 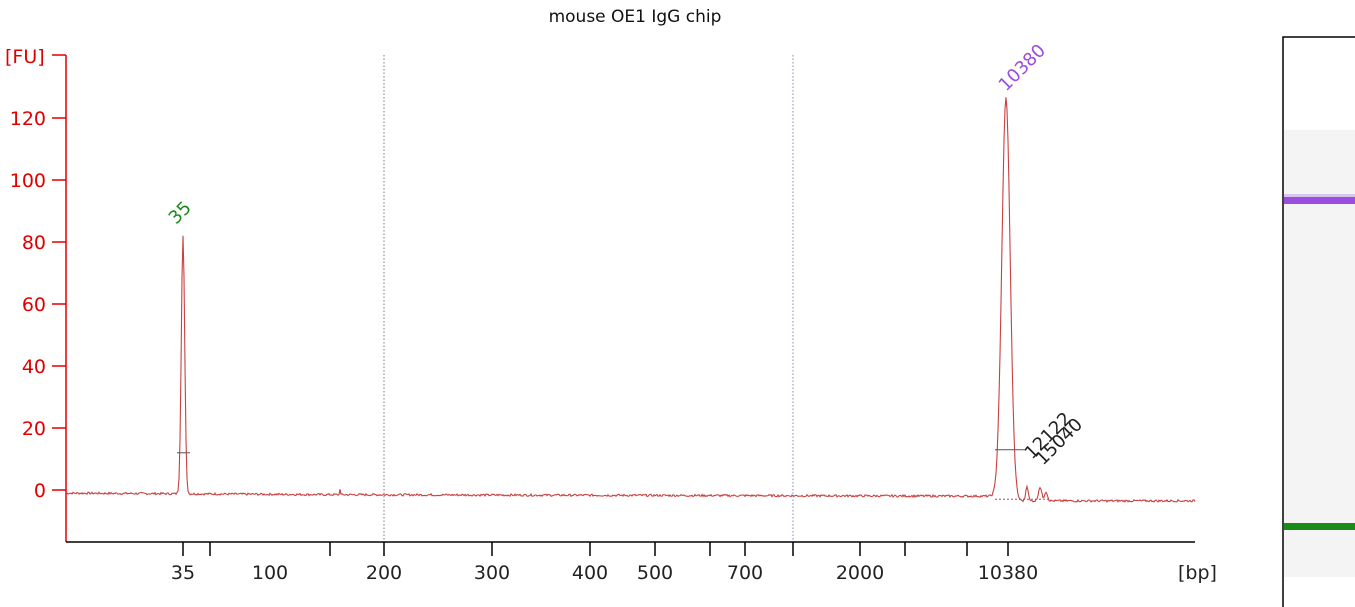 I want to click on y-tick-label: 0, so click(x=40, y=491).